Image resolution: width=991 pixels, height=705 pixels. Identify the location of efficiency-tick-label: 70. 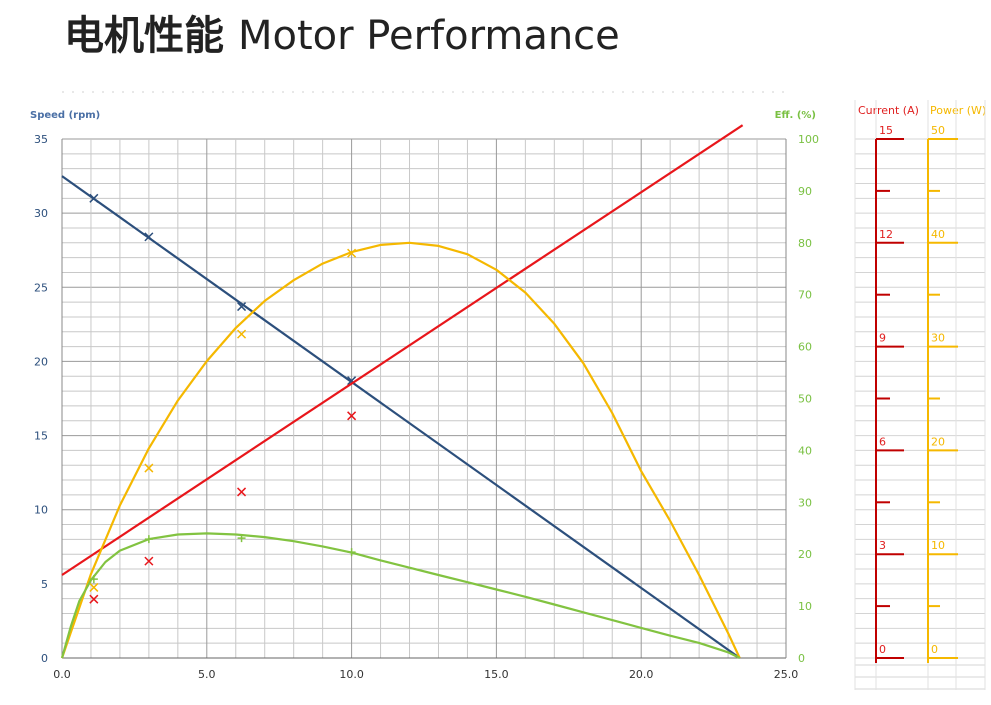
(805, 295).